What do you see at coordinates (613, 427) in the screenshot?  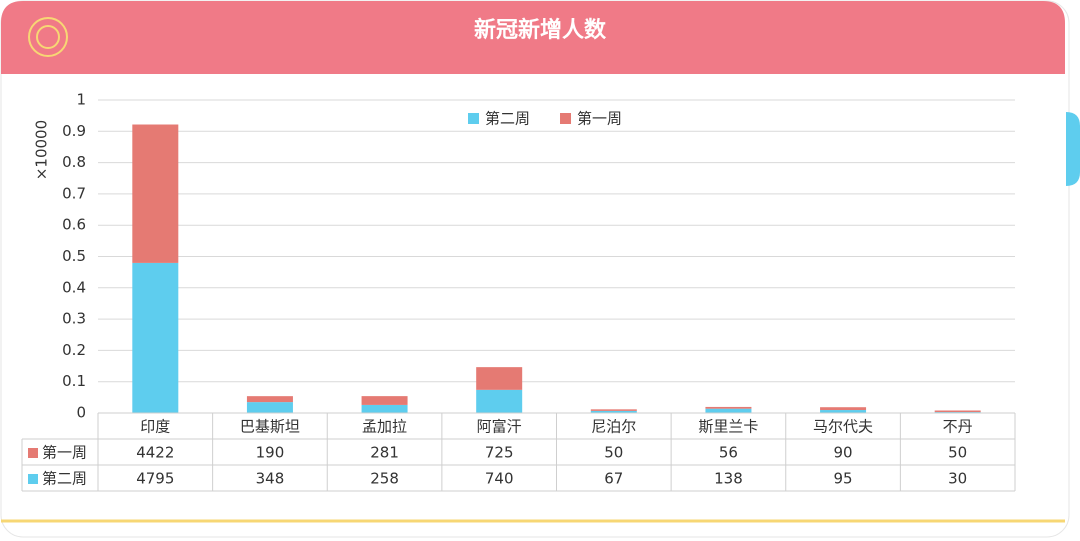 I see `x-tick-label: 尼泊尔` at bounding box center [613, 427].